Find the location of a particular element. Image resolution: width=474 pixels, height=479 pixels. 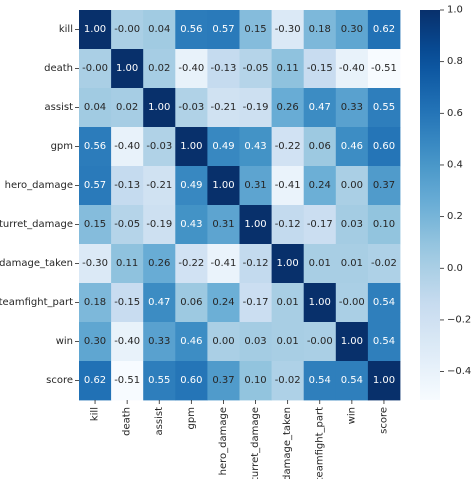

colorbar-gradient is located at coordinates (430, 205).